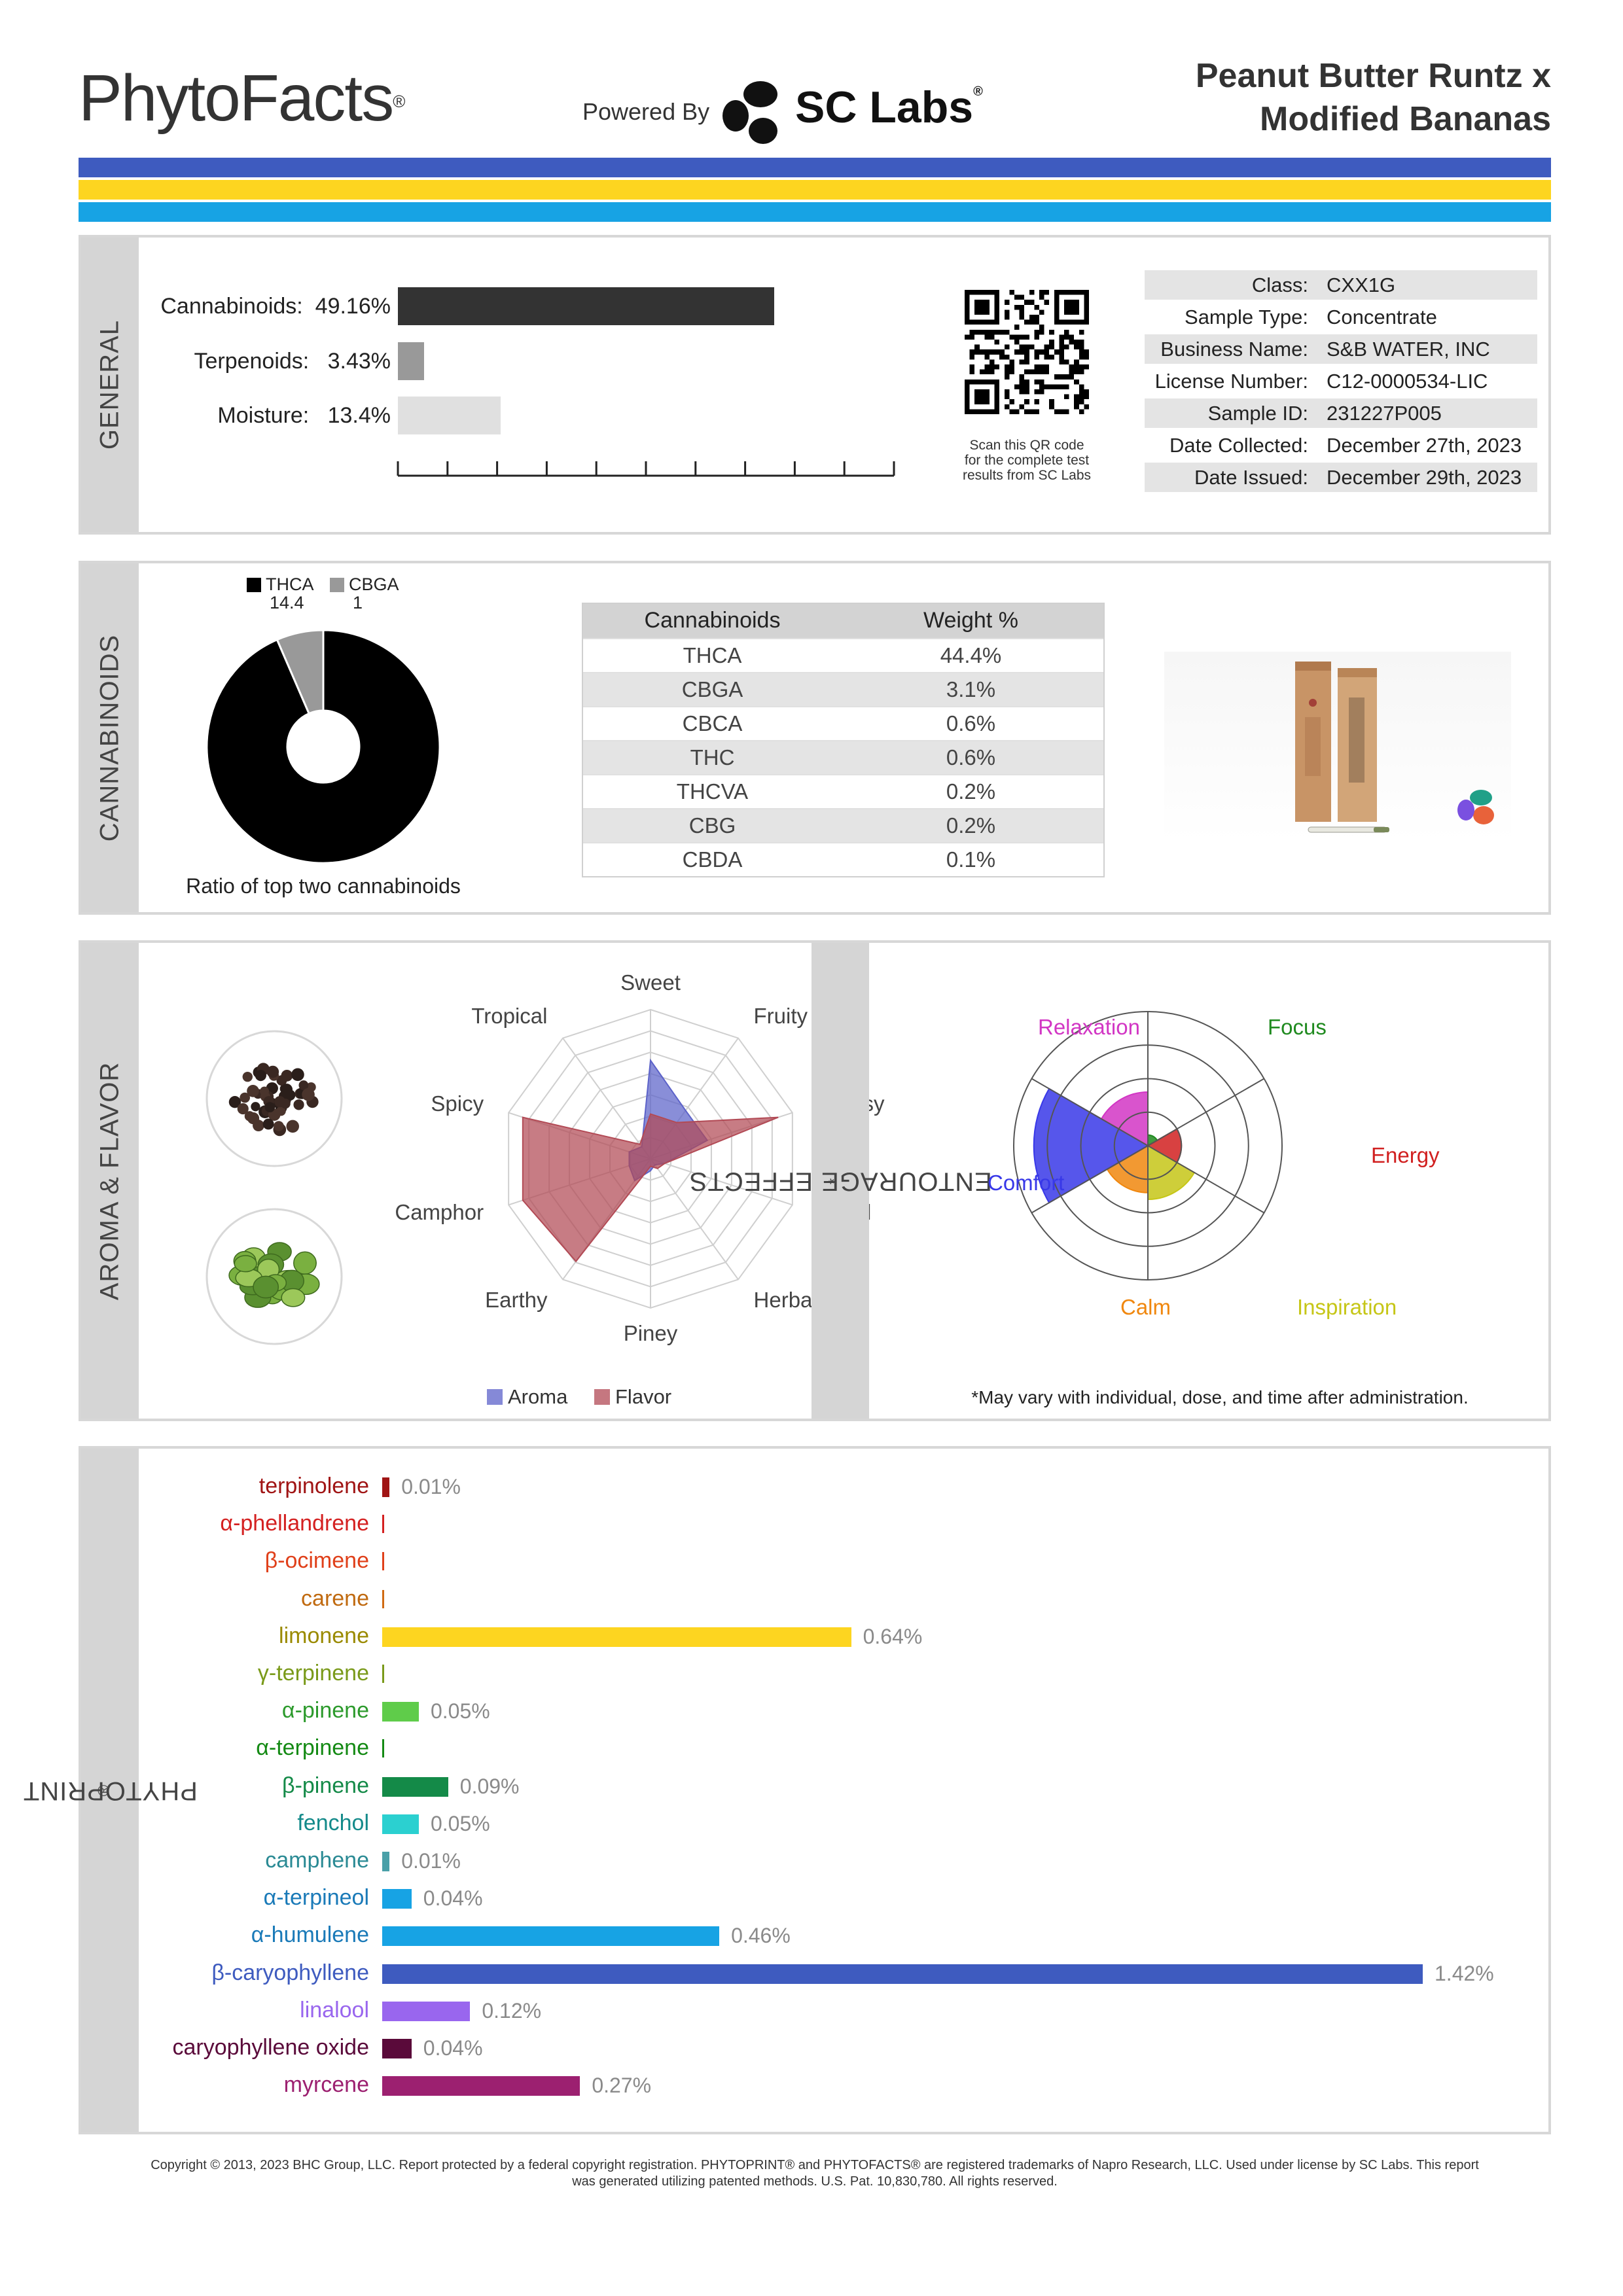 The height and width of the screenshot is (2296, 1623). Describe the element at coordinates (440, 1211) in the screenshot. I see `radar-label-camphor: Camphor` at that location.